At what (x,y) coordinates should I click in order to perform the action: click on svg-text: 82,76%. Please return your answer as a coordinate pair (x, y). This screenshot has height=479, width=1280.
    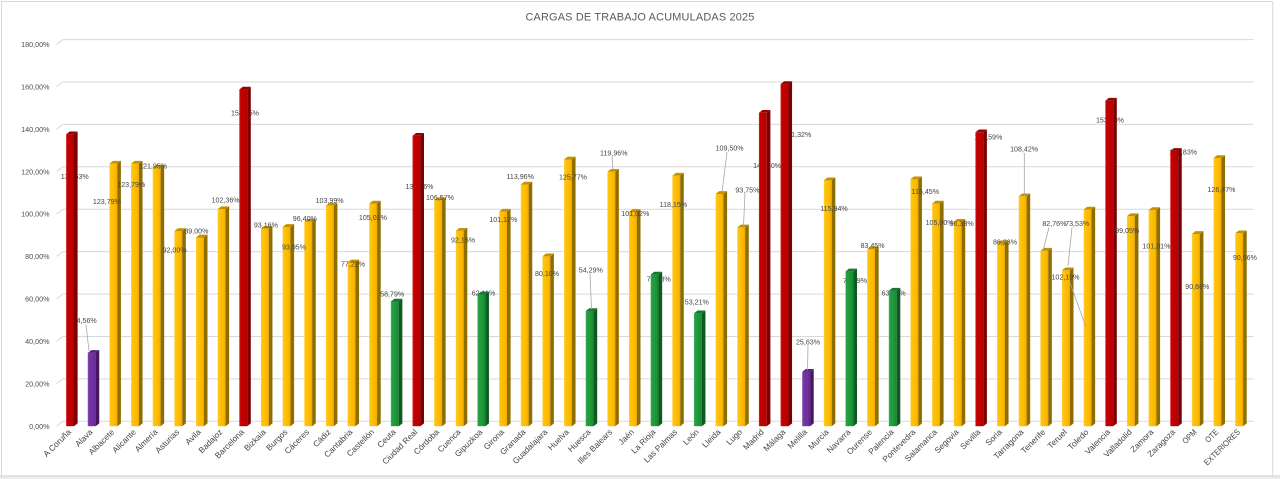
    Looking at the image, I should click on (1054, 224).